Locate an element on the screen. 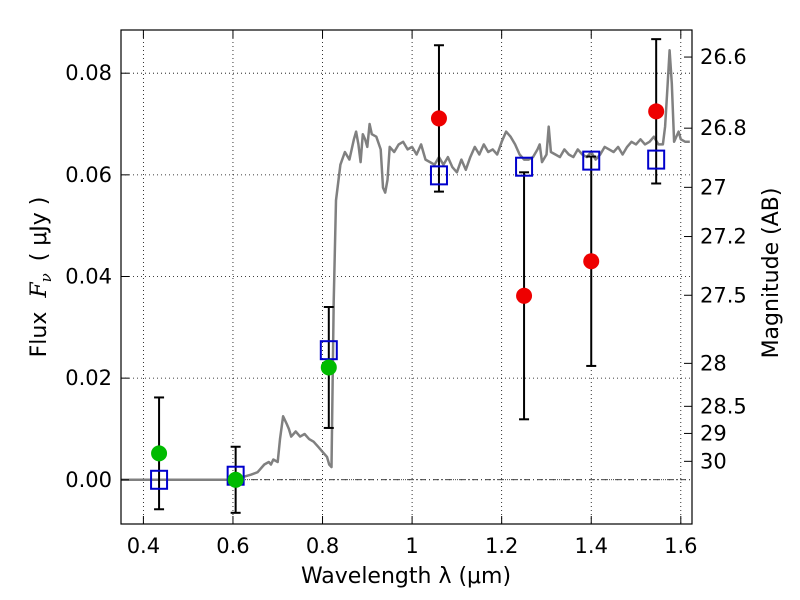 The width and height of the screenshot is (800, 600). y-tick-label: 0.04 is located at coordinates (88, 276).